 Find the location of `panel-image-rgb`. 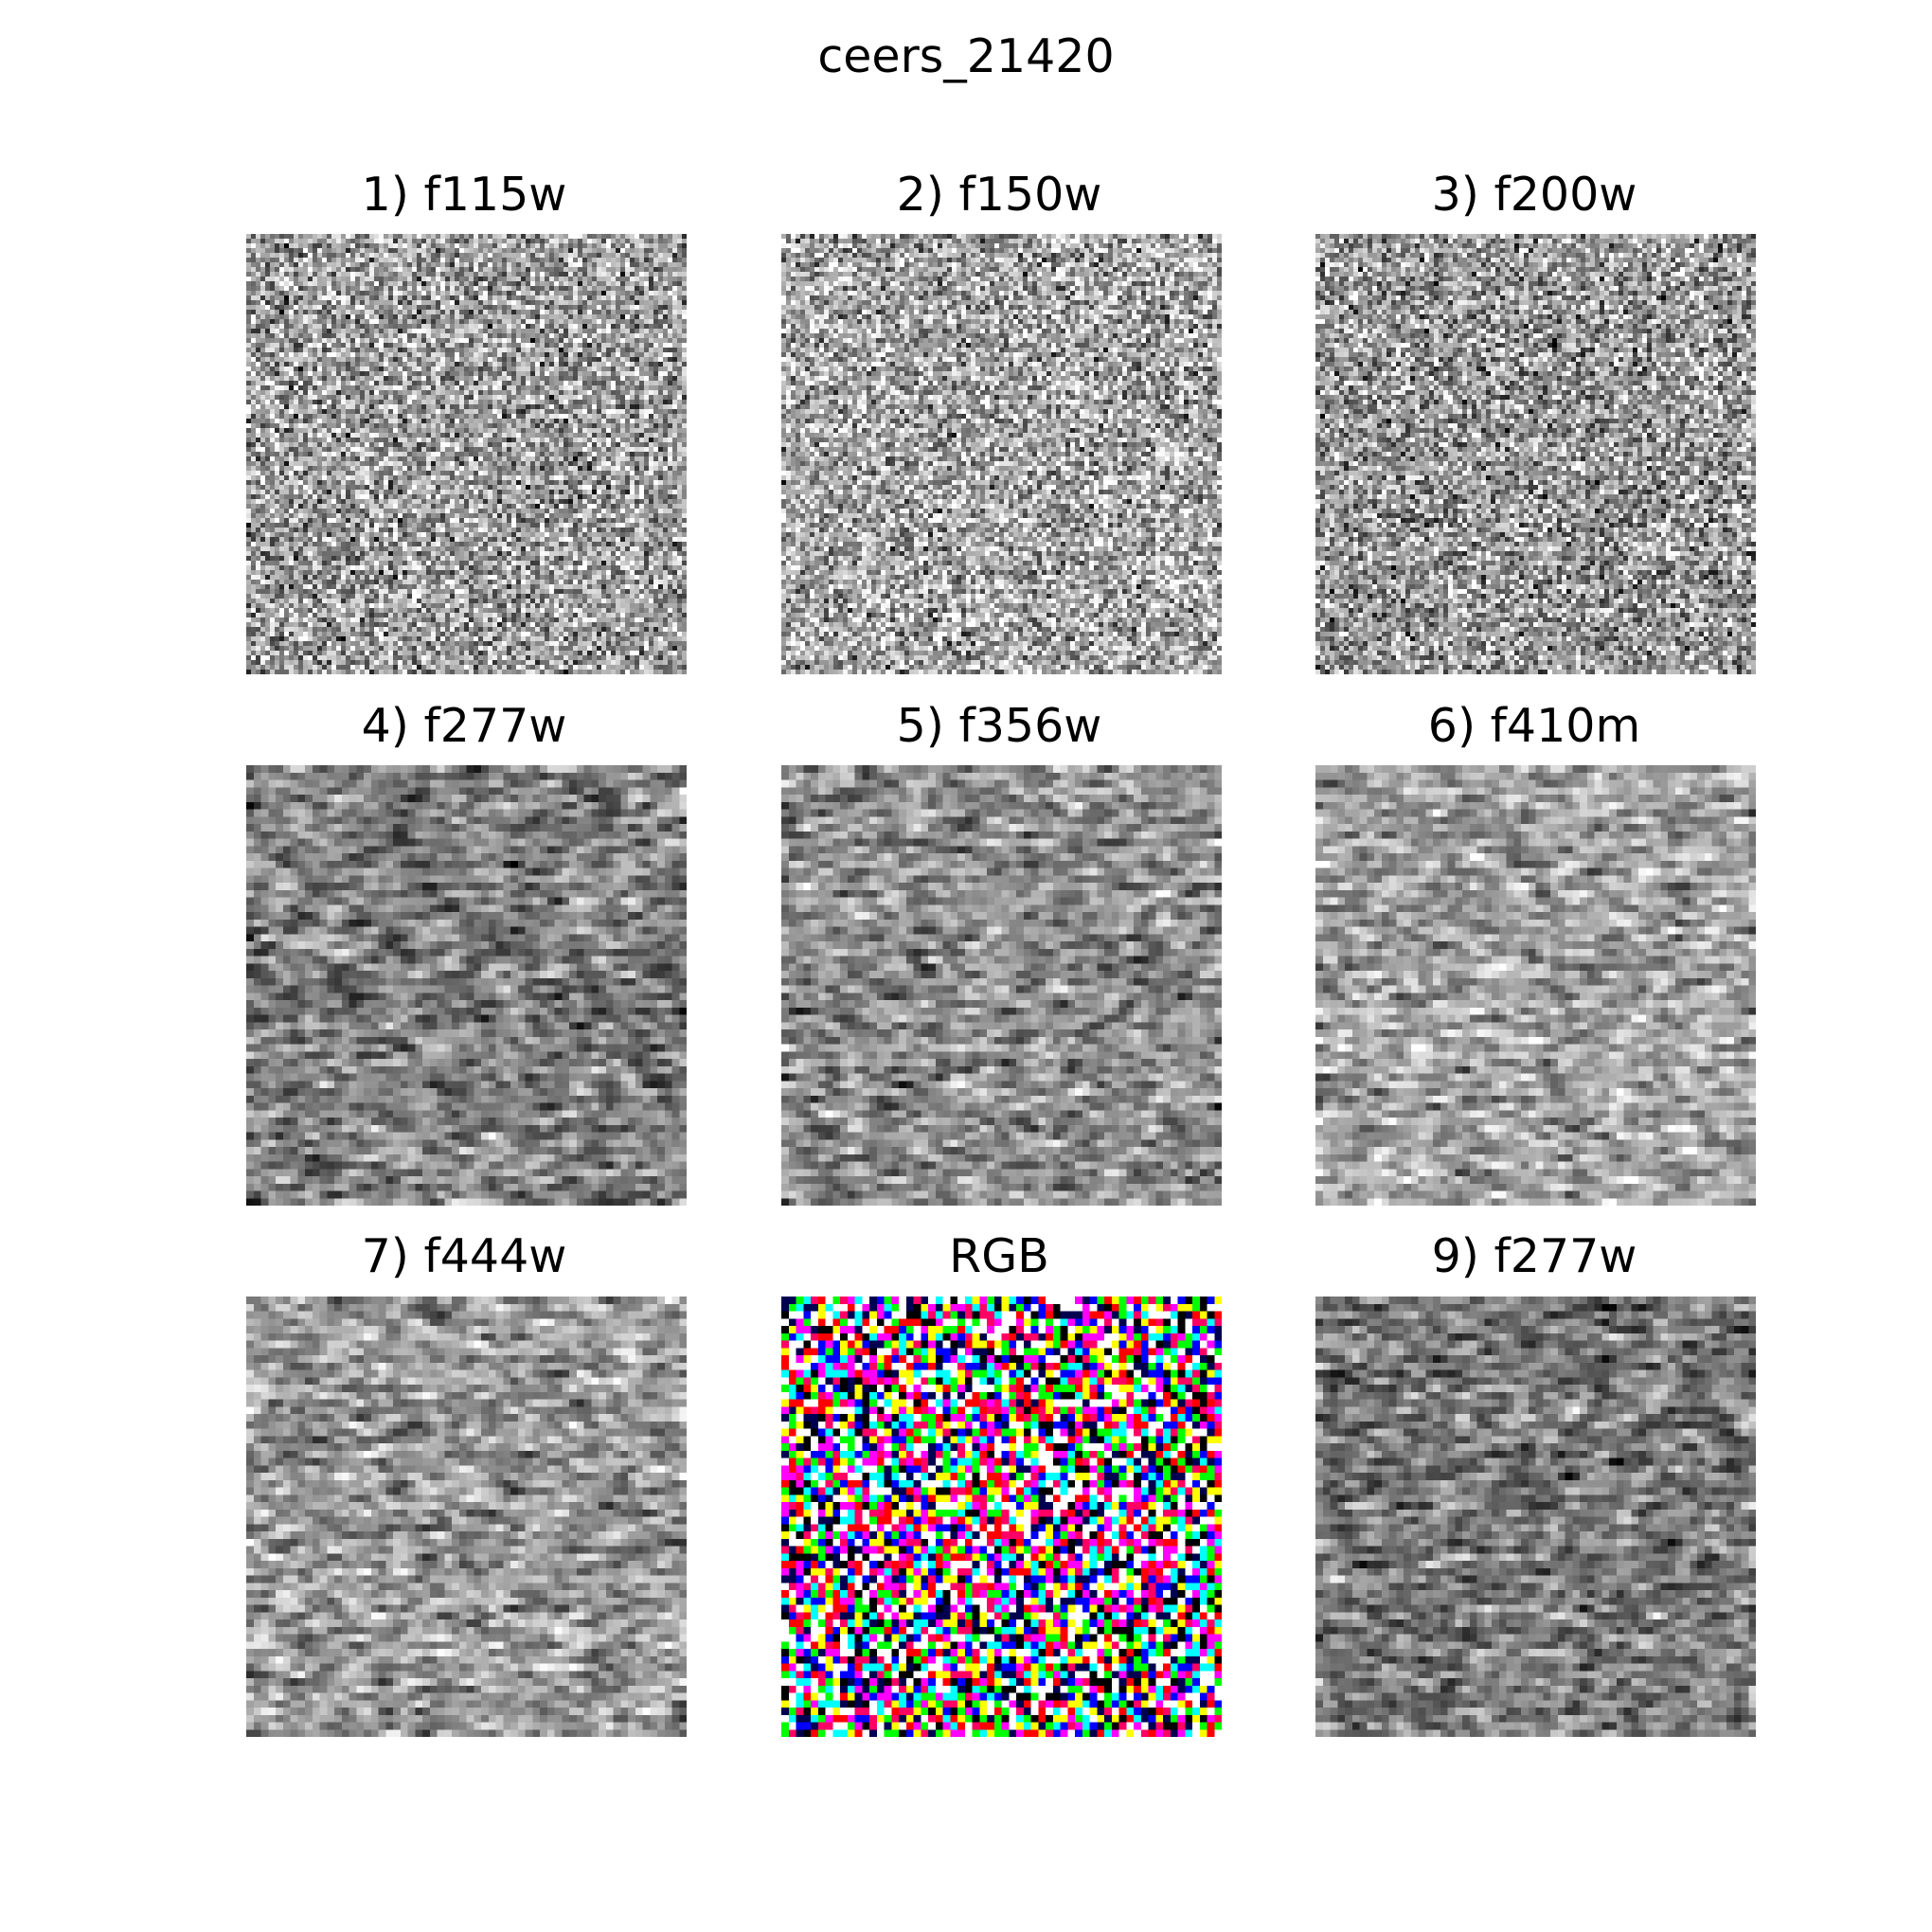

panel-image-rgb is located at coordinates (1001, 1517).